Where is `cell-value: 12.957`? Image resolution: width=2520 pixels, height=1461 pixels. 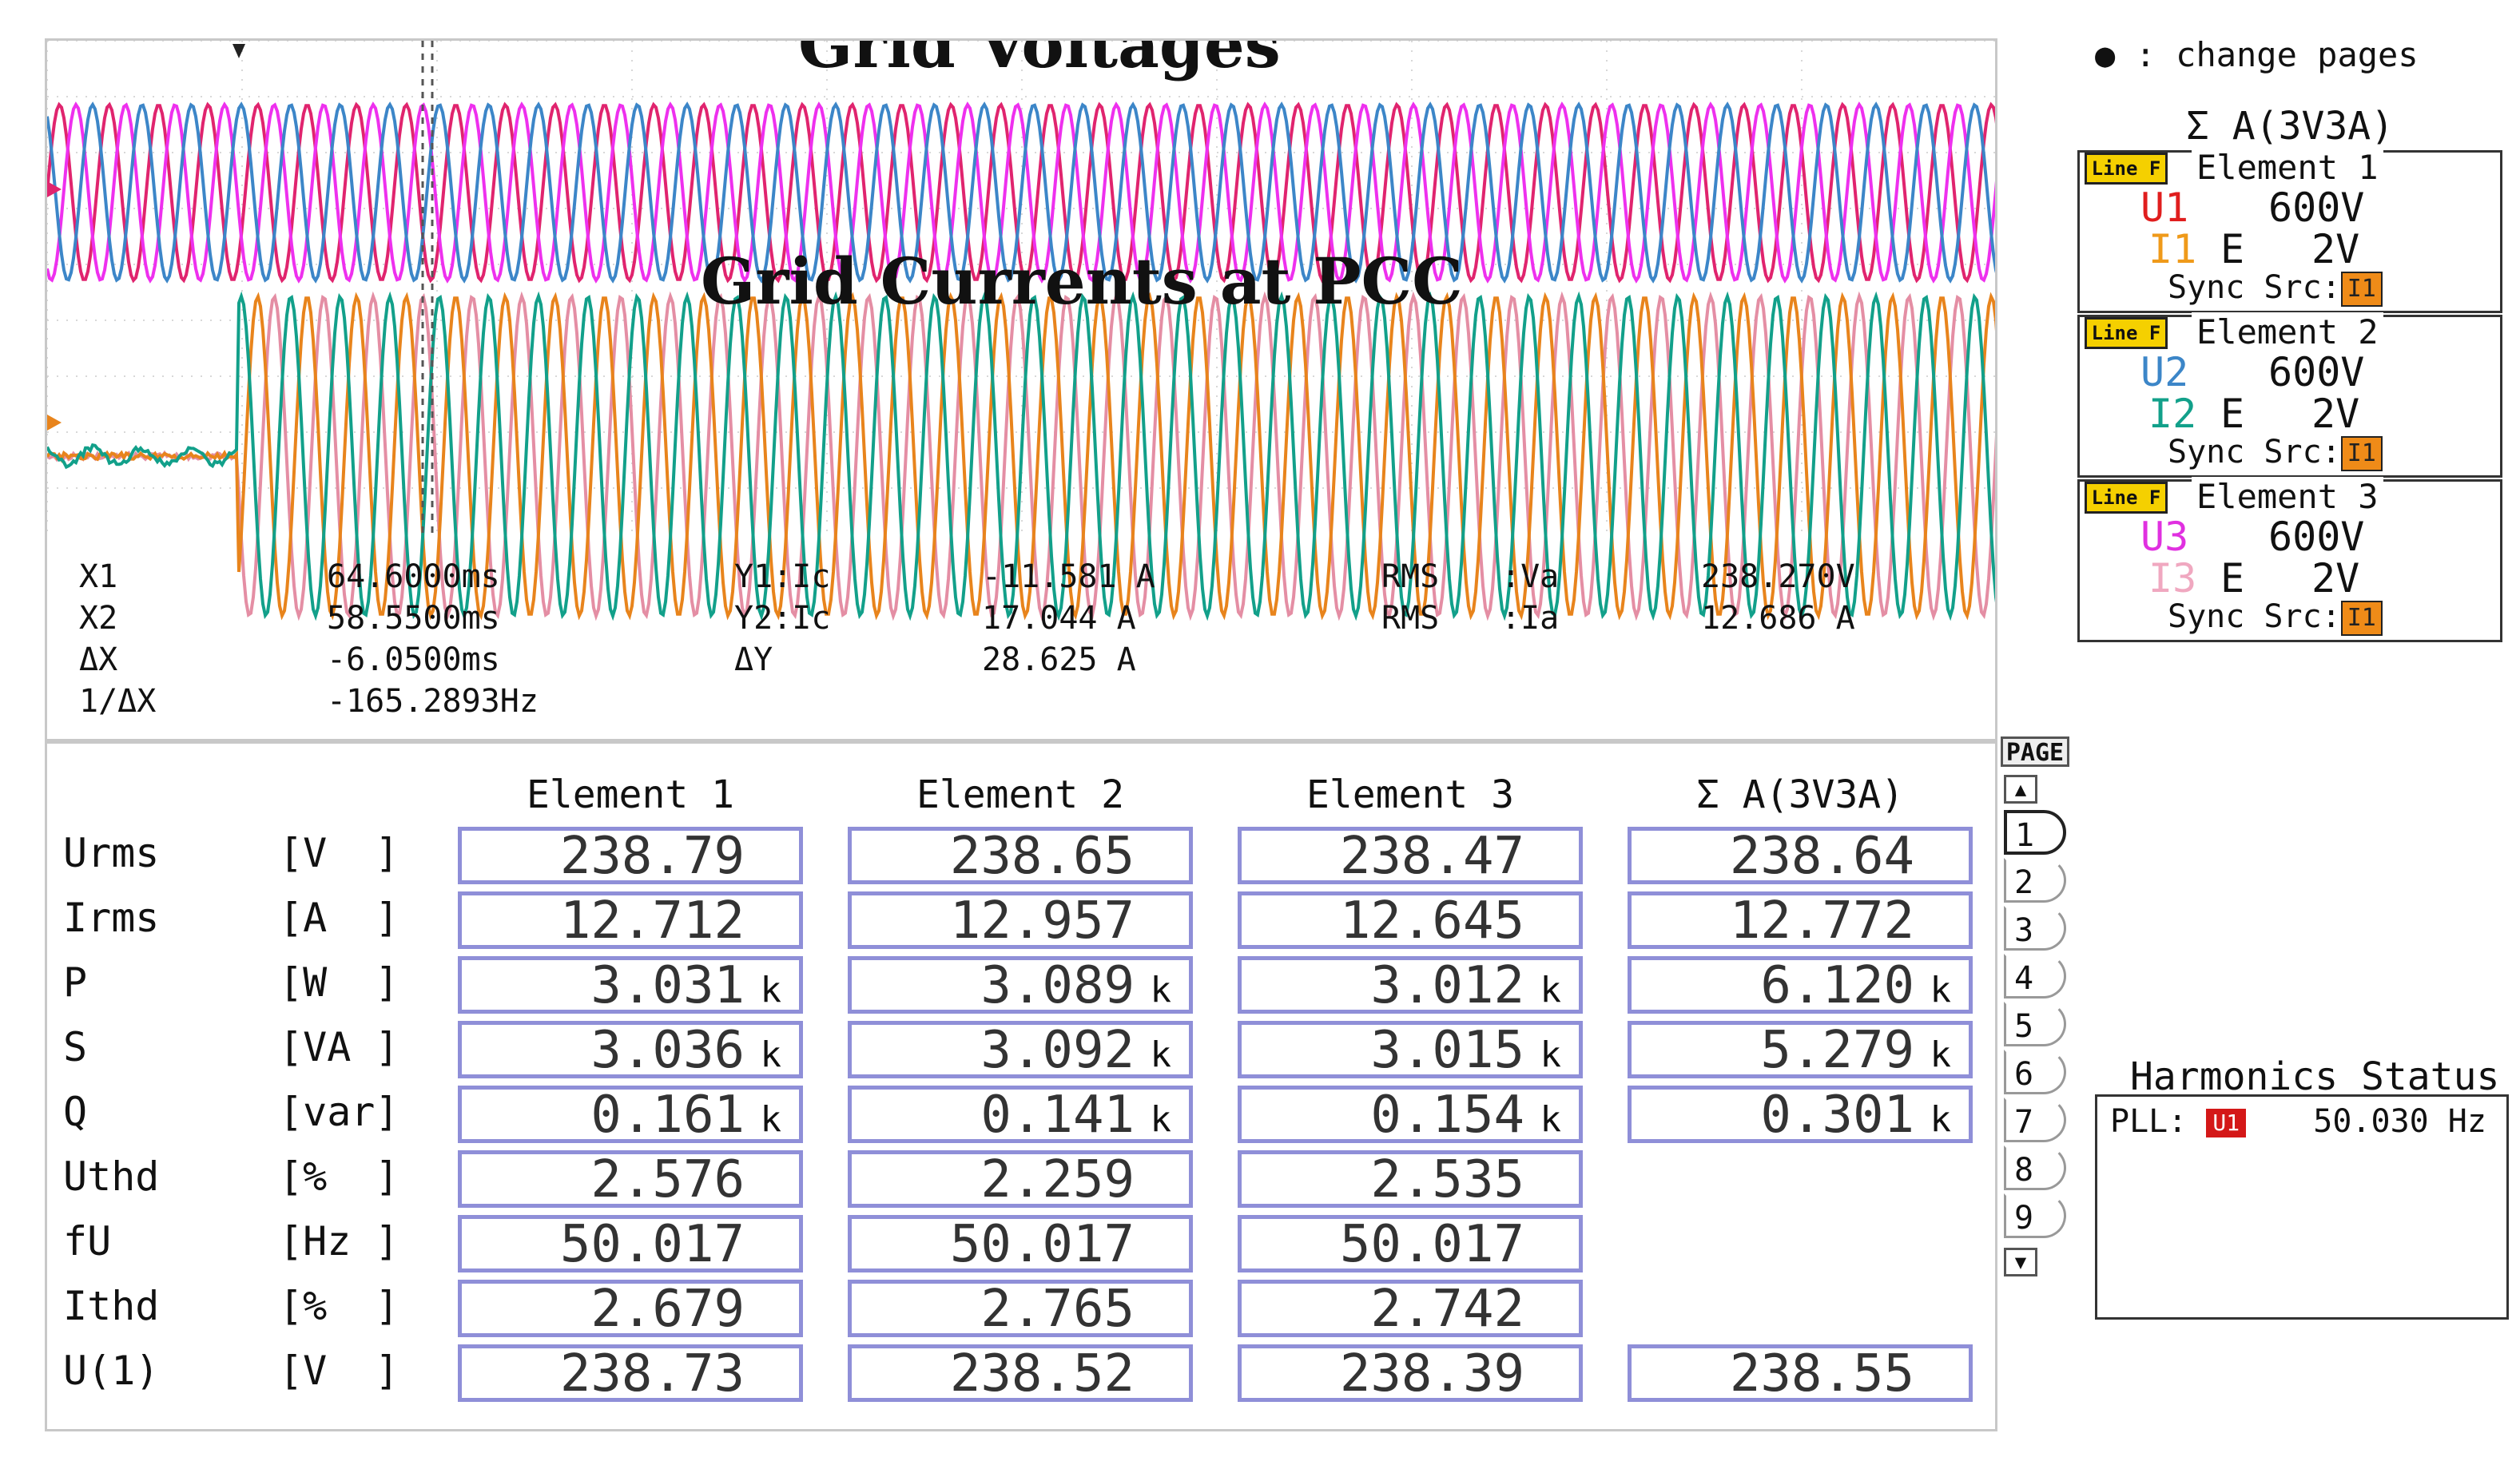
cell-value: 12.957 is located at coordinates (1042, 921).